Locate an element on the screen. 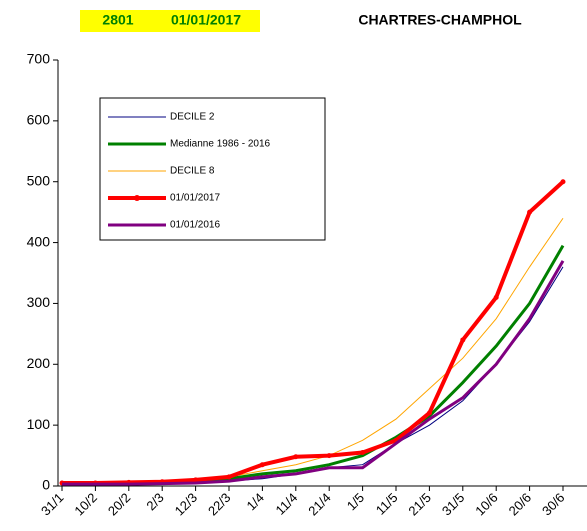 The height and width of the screenshot is (531, 587). y-tick-label: 400 is located at coordinates (39, 241).